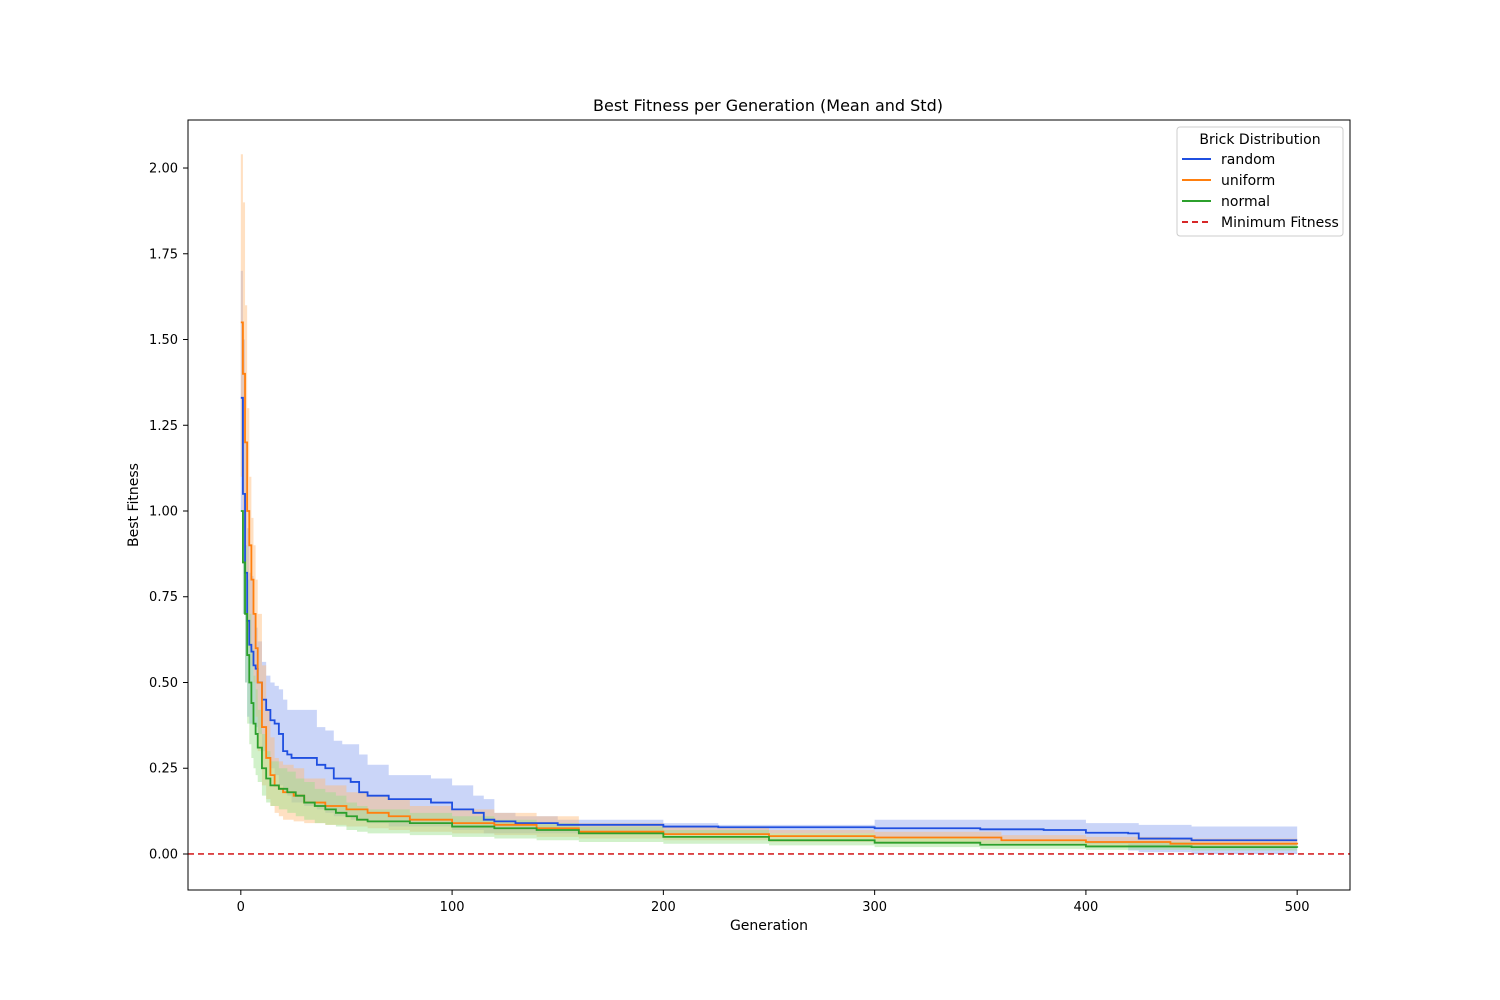 The height and width of the screenshot is (1000, 1500). Describe the element at coordinates (769, 926) in the screenshot. I see `x-axis-label: Generation` at that location.